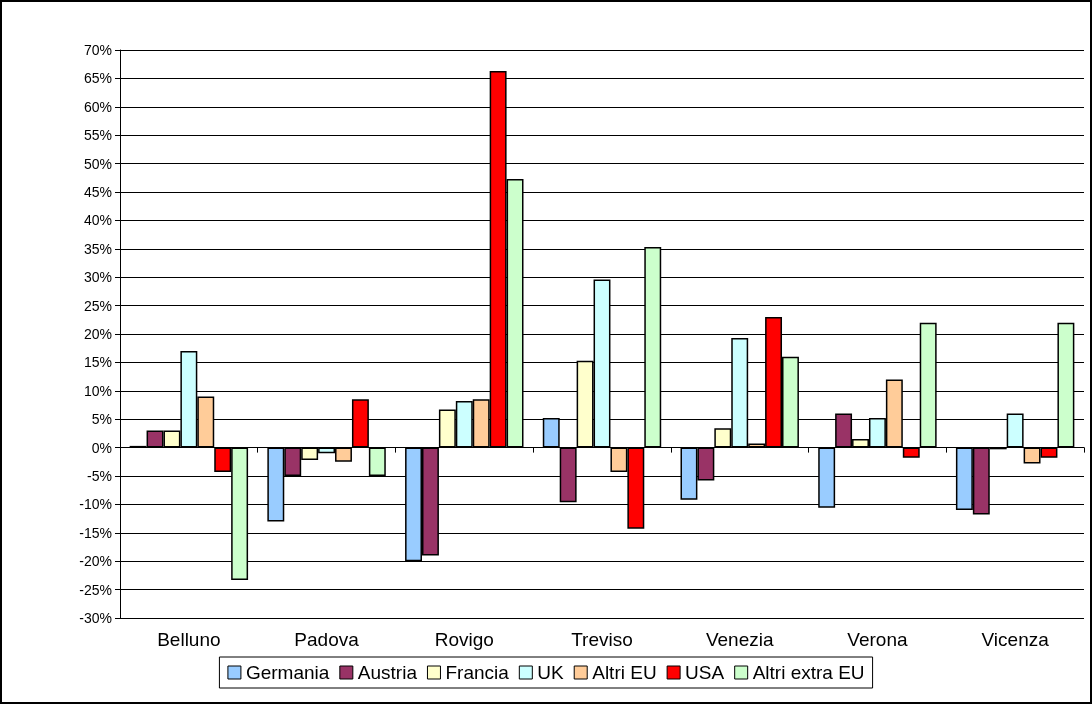 Image resolution: width=1092 pixels, height=704 pixels. Describe the element at coordinates (97, 305) in the screenshot. I see `y-tick-label: 25%` at that location.